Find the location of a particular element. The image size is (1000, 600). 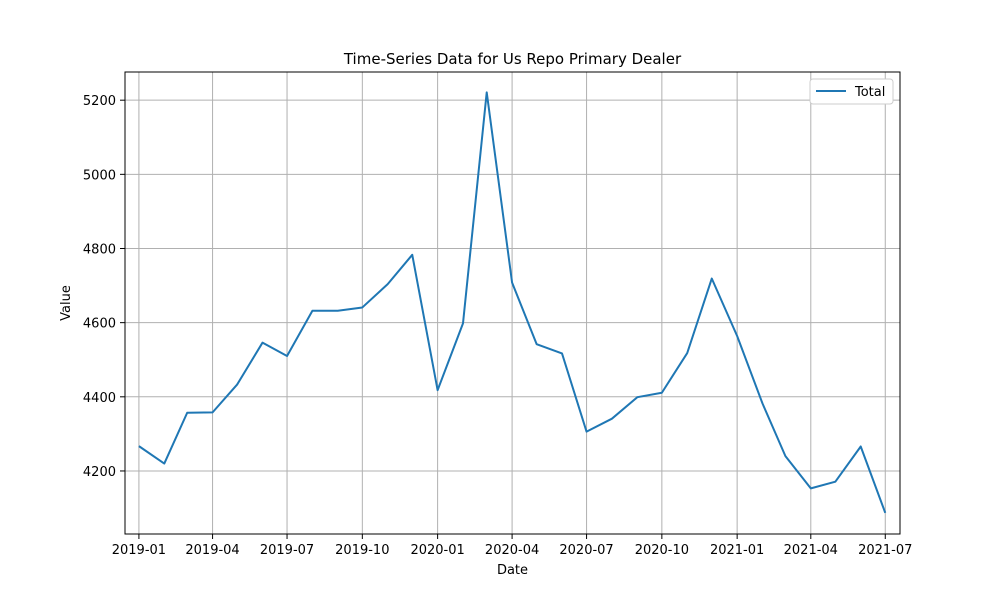

x-tick-label: 2021-01 is located at coordinates (737, 550).